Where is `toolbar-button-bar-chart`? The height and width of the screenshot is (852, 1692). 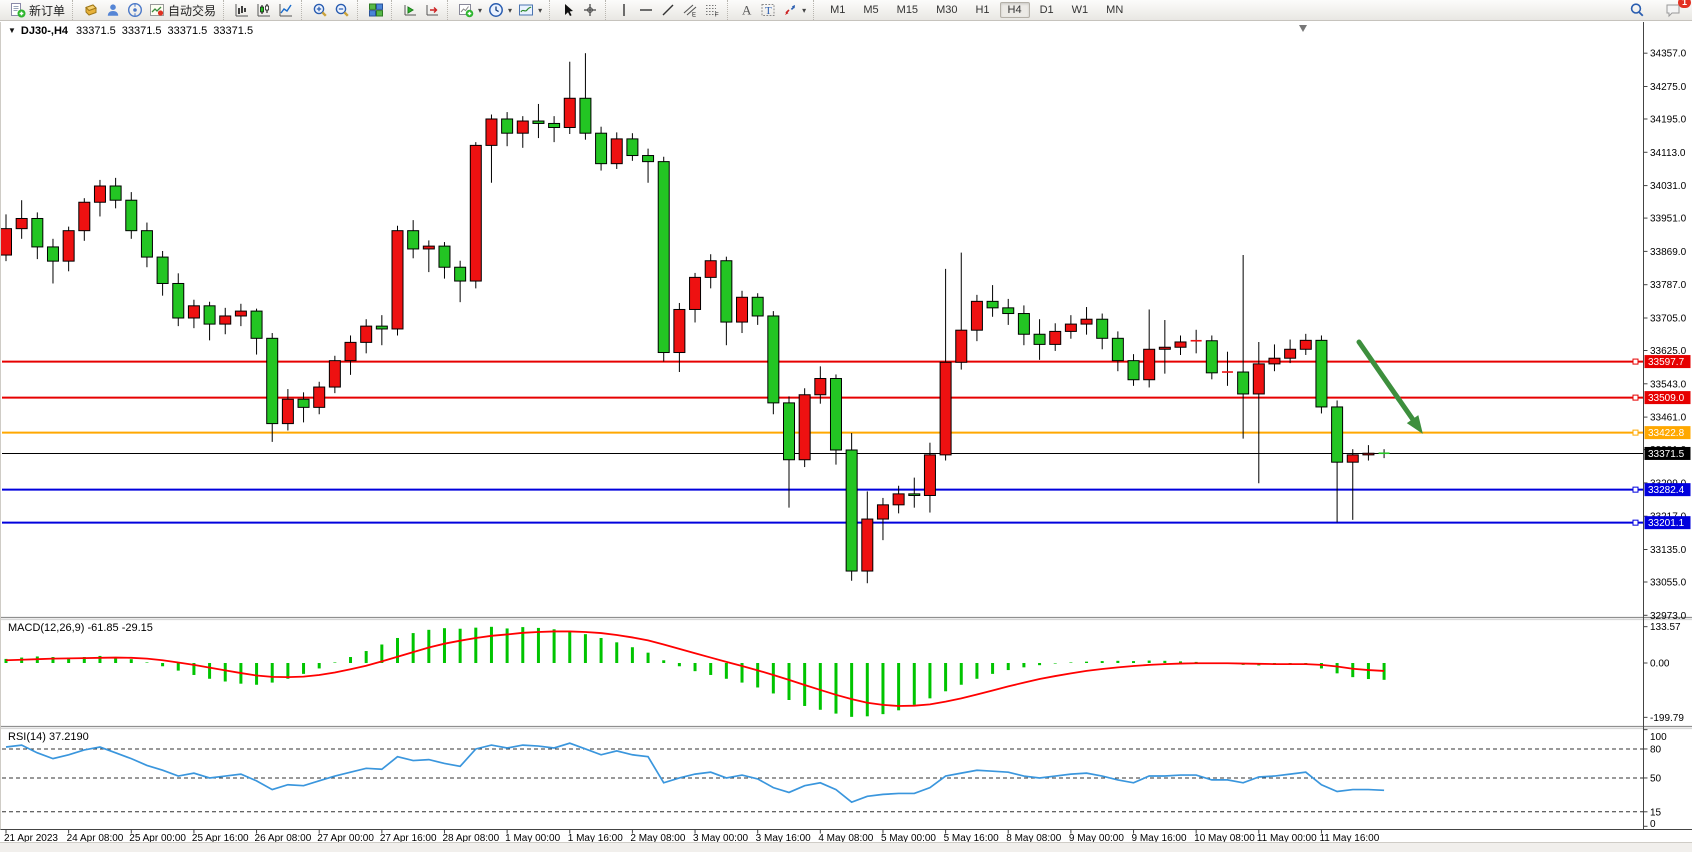 toolbar-button-bar-chart is located at coordinates (242, 10).